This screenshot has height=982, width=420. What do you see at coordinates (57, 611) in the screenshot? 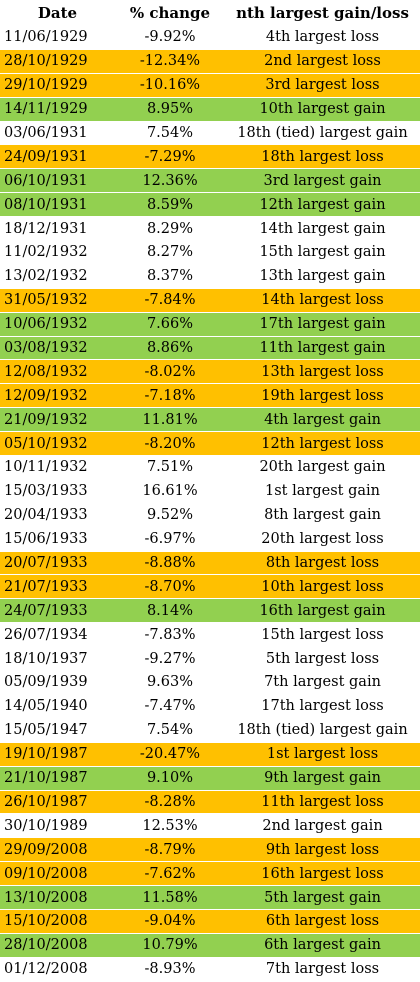
I see `date-cell: 24/07/1933` at bounding box center [57, 611].